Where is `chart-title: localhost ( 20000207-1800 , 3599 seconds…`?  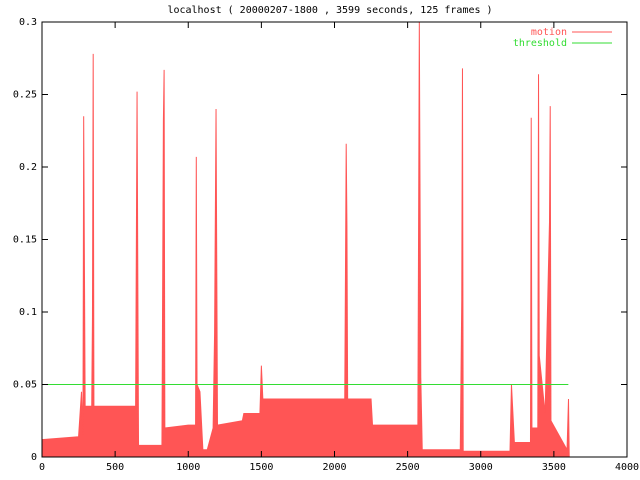 chart-title: localhost ( 20000207-1800 , 3599 seconds… is located at coordinates (329, 10).